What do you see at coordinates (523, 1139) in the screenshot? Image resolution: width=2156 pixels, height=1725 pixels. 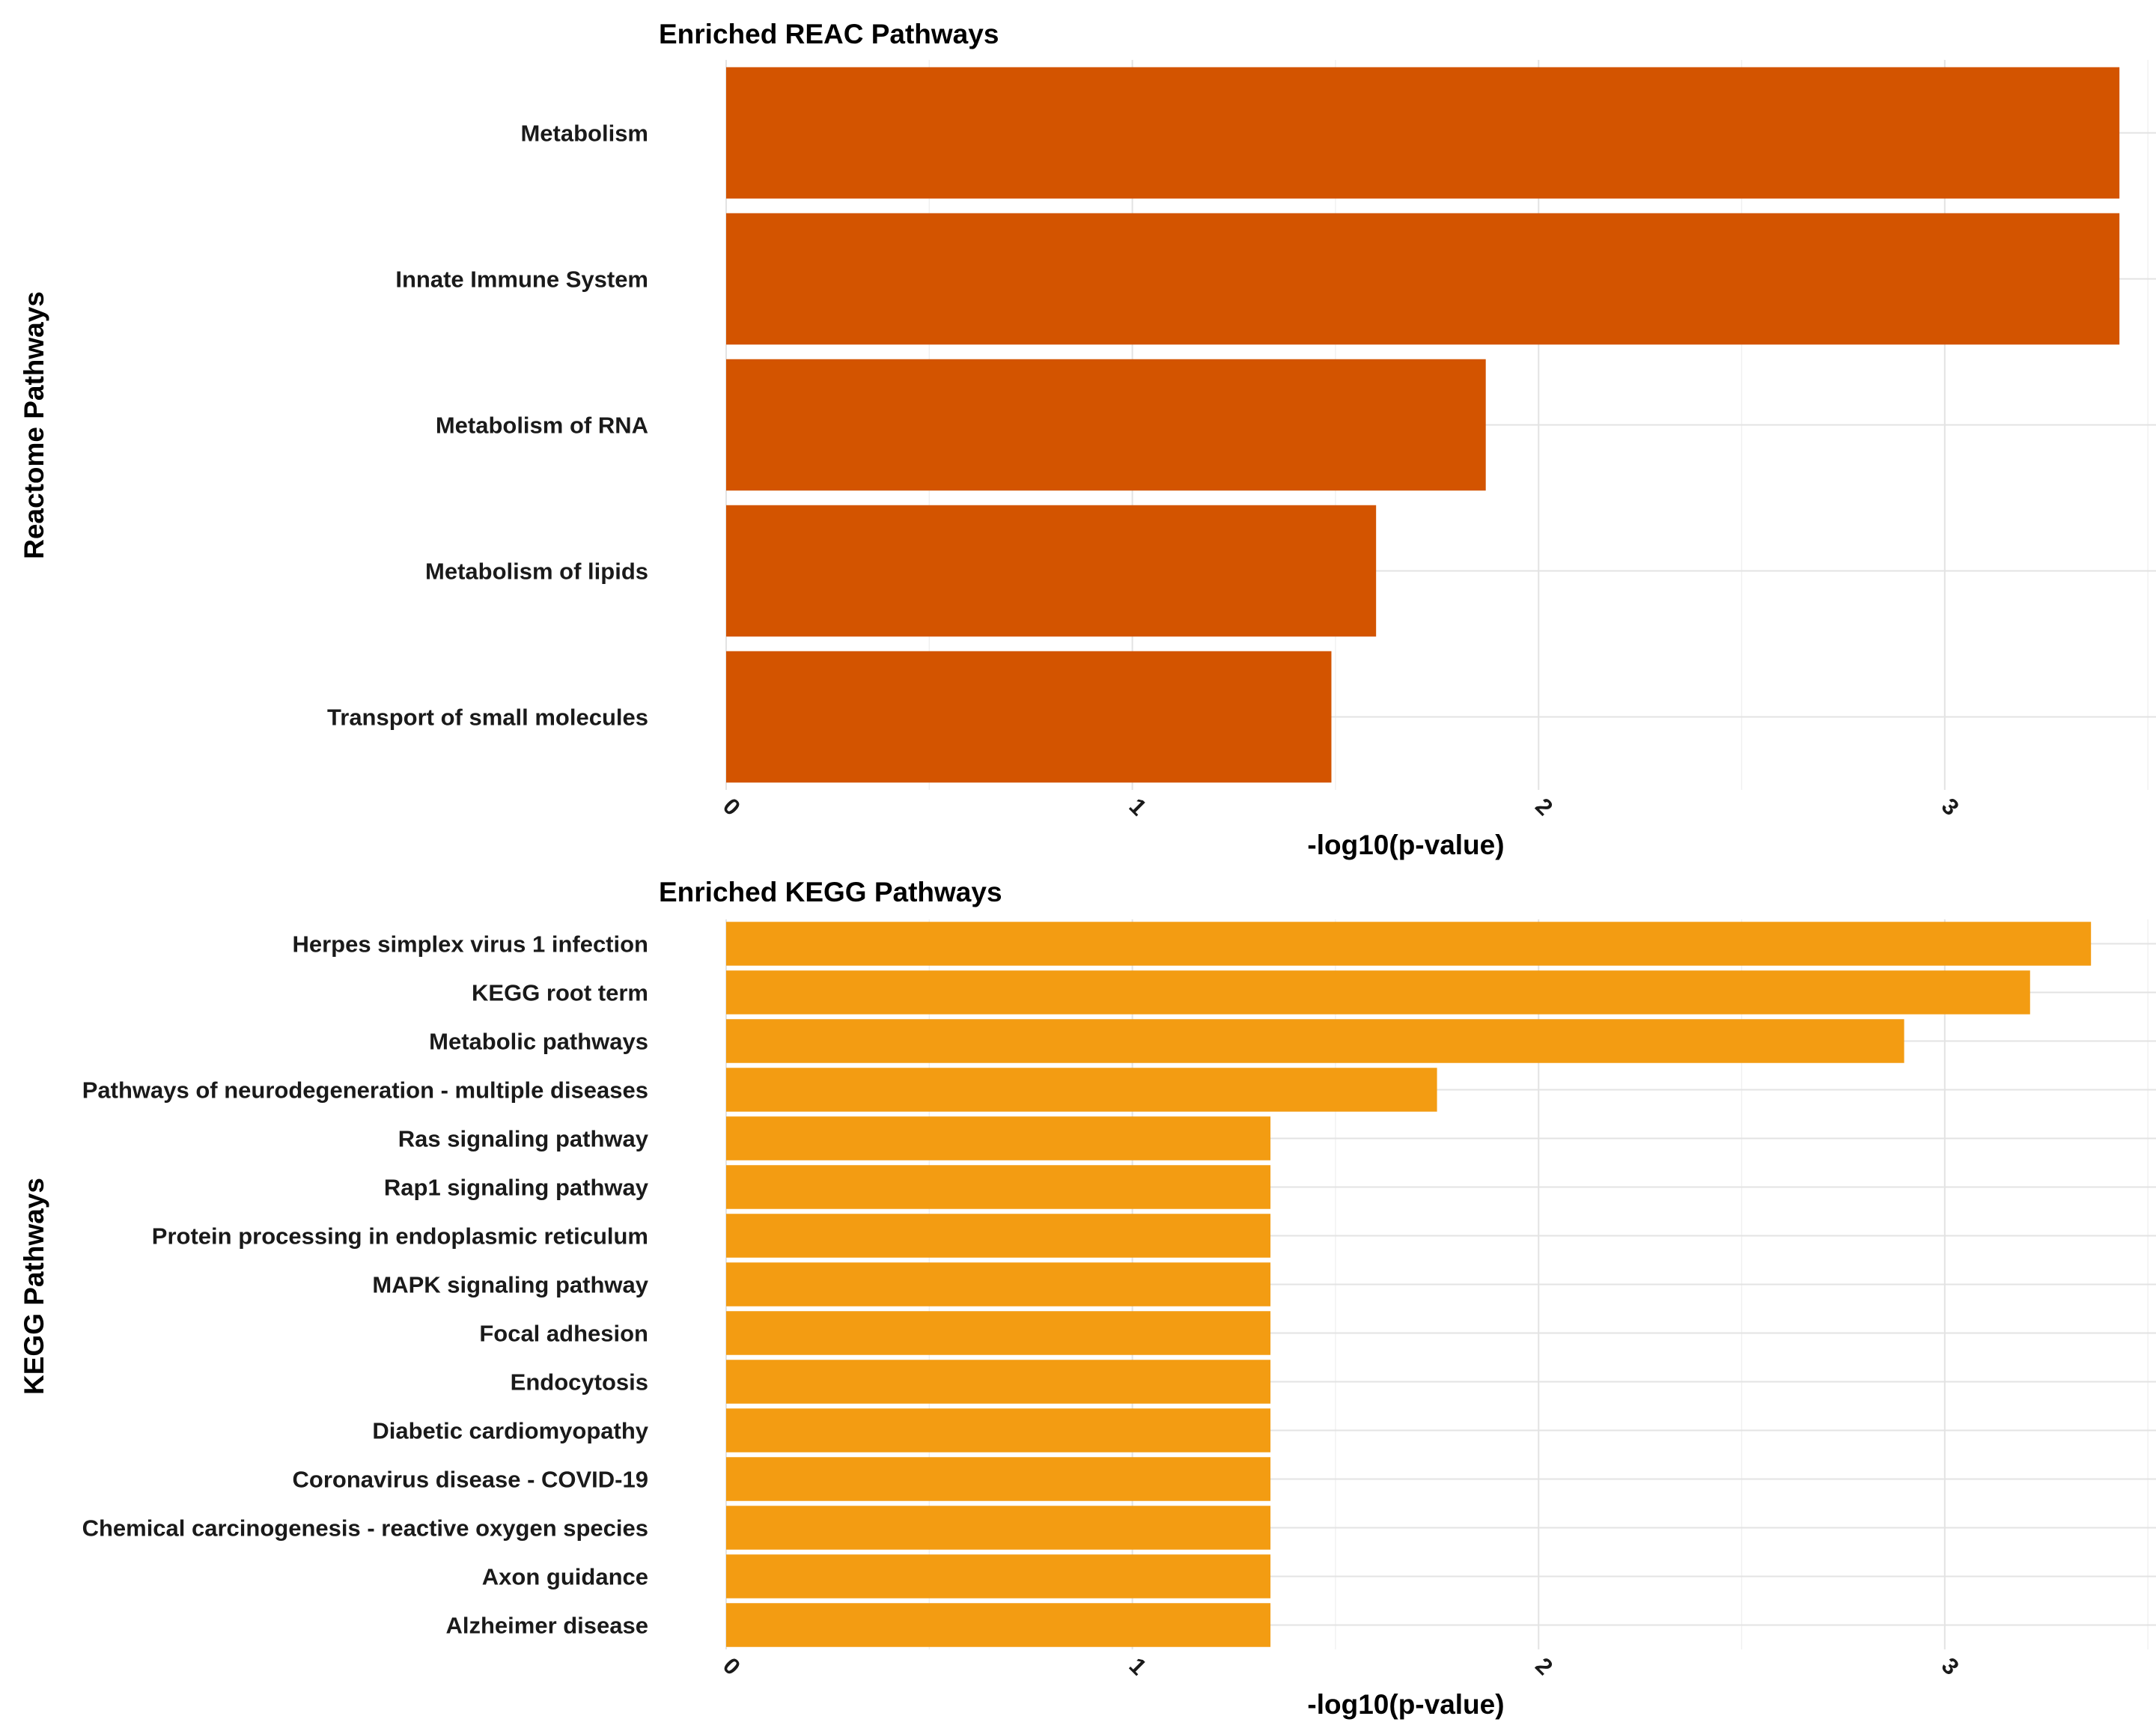 I see `kegg-category-label: Ras signaling pathway` at bounding box center [523, 1139].